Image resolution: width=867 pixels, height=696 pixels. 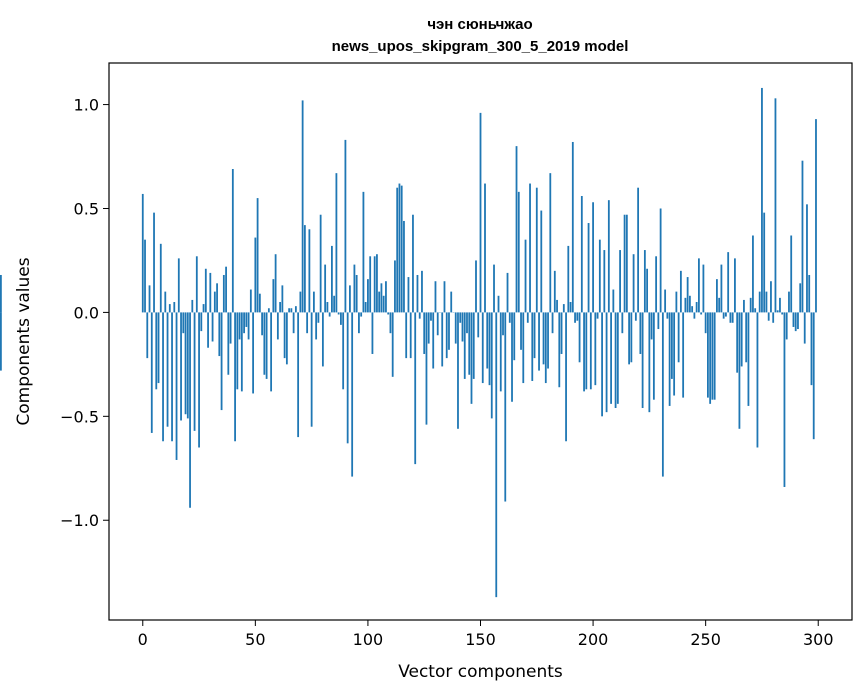 What do you see at coordinates (86, 105) in the screenshot?
I see `y-tick-label-0: 1.0` at bounding box center [86, 105].